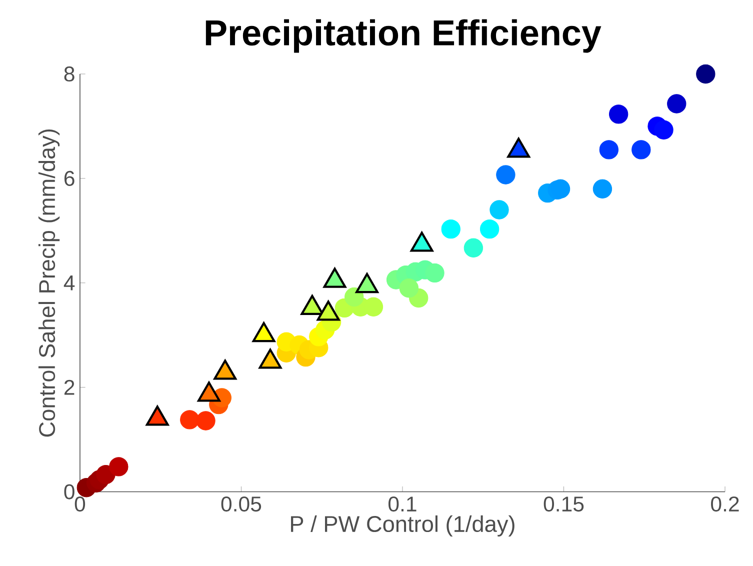 This screenshot has width=753, height=566. What do you see at coordinates (241, 504) in the screenshot?
I see `x-tick-label: 0.05` at bounding box center [241, 504].